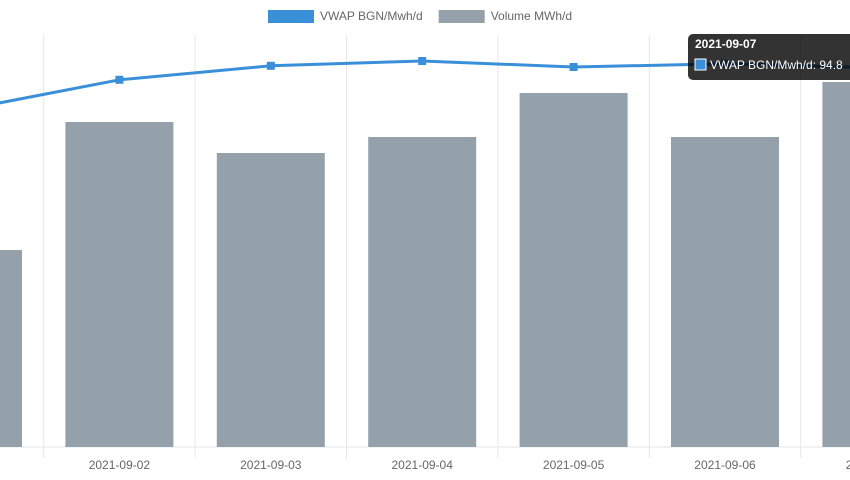  Describe the element at coordinates (776, 65) in the screenshot. I see `tooltip-label: VWAP BGN/Mwh/d: 94.8` at that location.